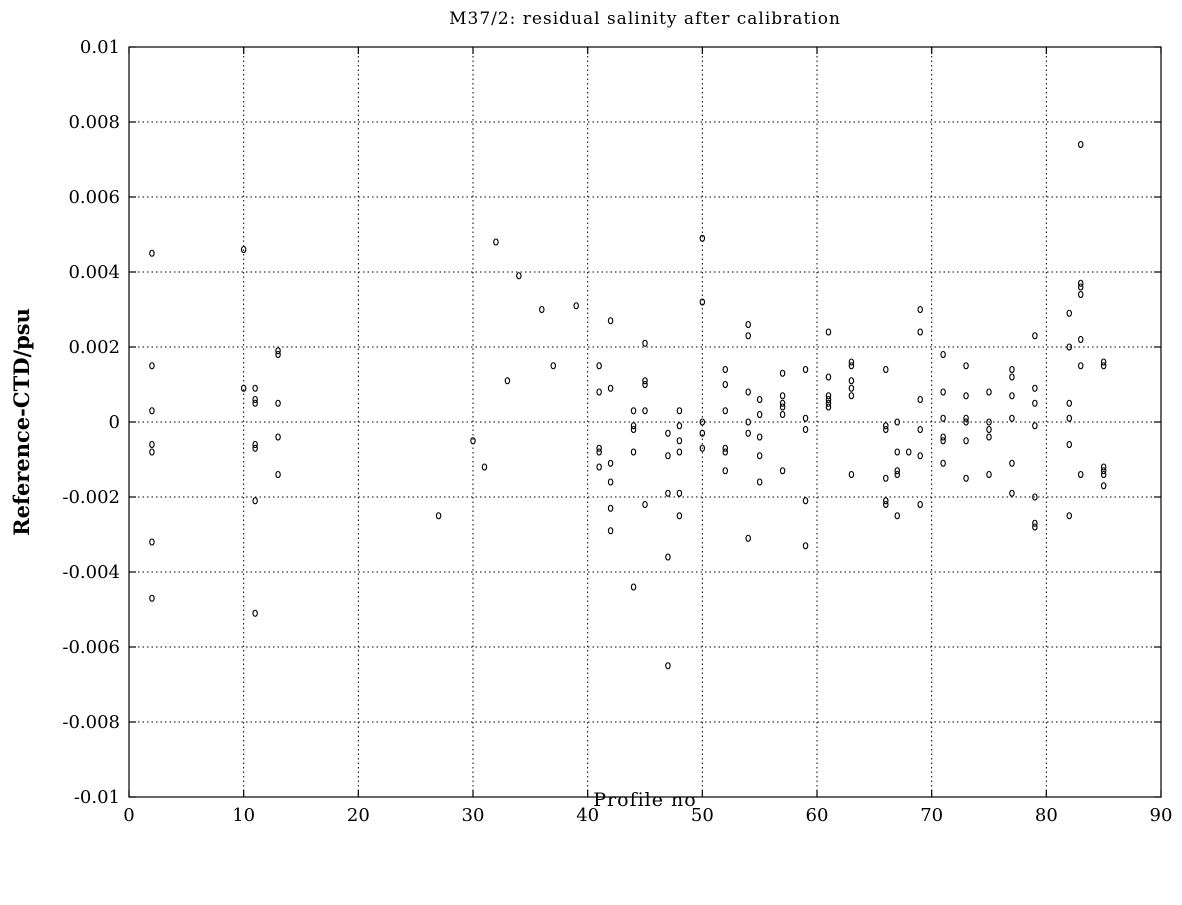  What do you see at coordinates (1046, 815) in the screenshot?
I see `x-tick-label: 80` at bounding box center [1046, 815].